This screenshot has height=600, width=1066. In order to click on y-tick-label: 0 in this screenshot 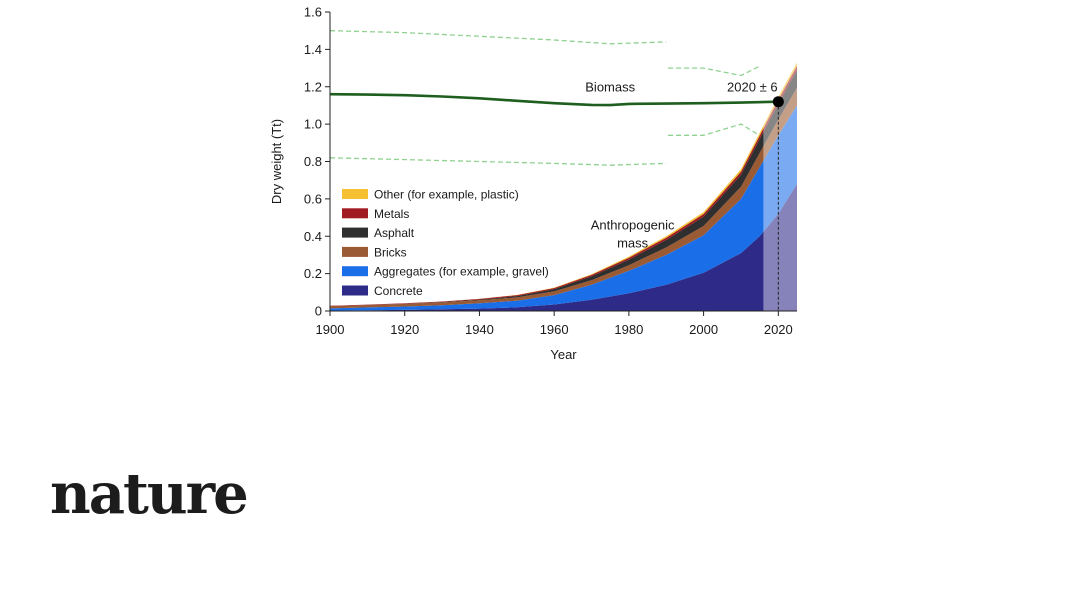, I will do `click(318, 311)`.